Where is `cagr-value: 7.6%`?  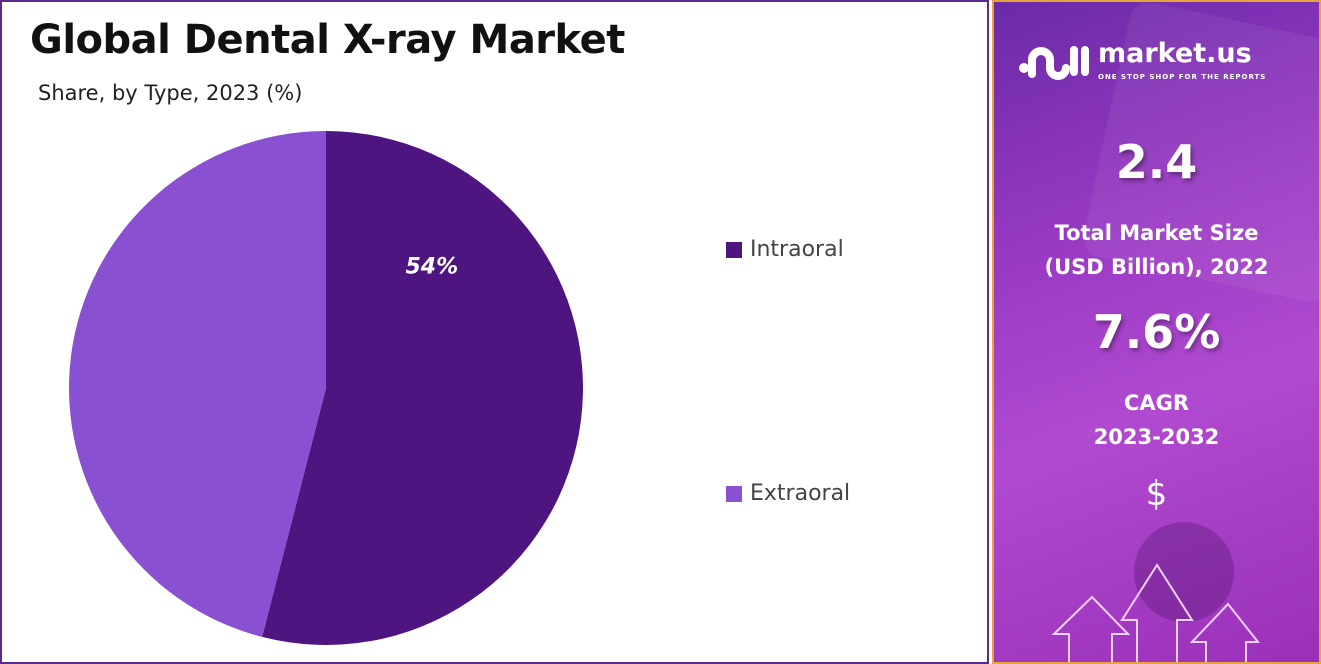 cagr-value: 7.6% is located at coordinates (1156, 332).